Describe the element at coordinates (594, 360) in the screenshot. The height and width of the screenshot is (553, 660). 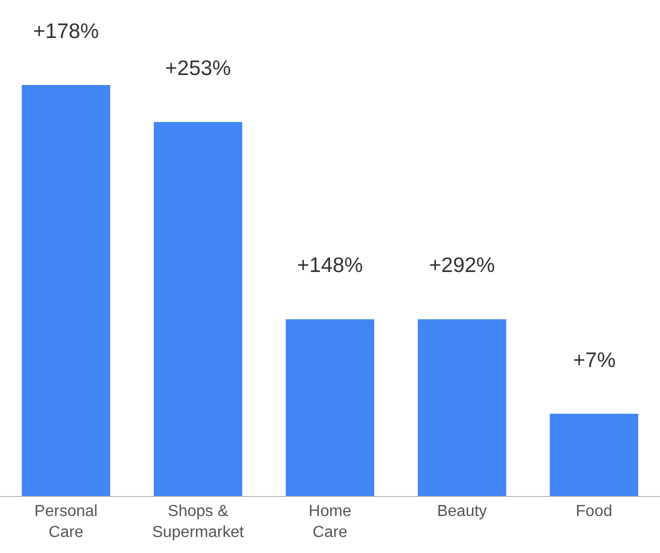
I see `annotation: +7%` at that location.